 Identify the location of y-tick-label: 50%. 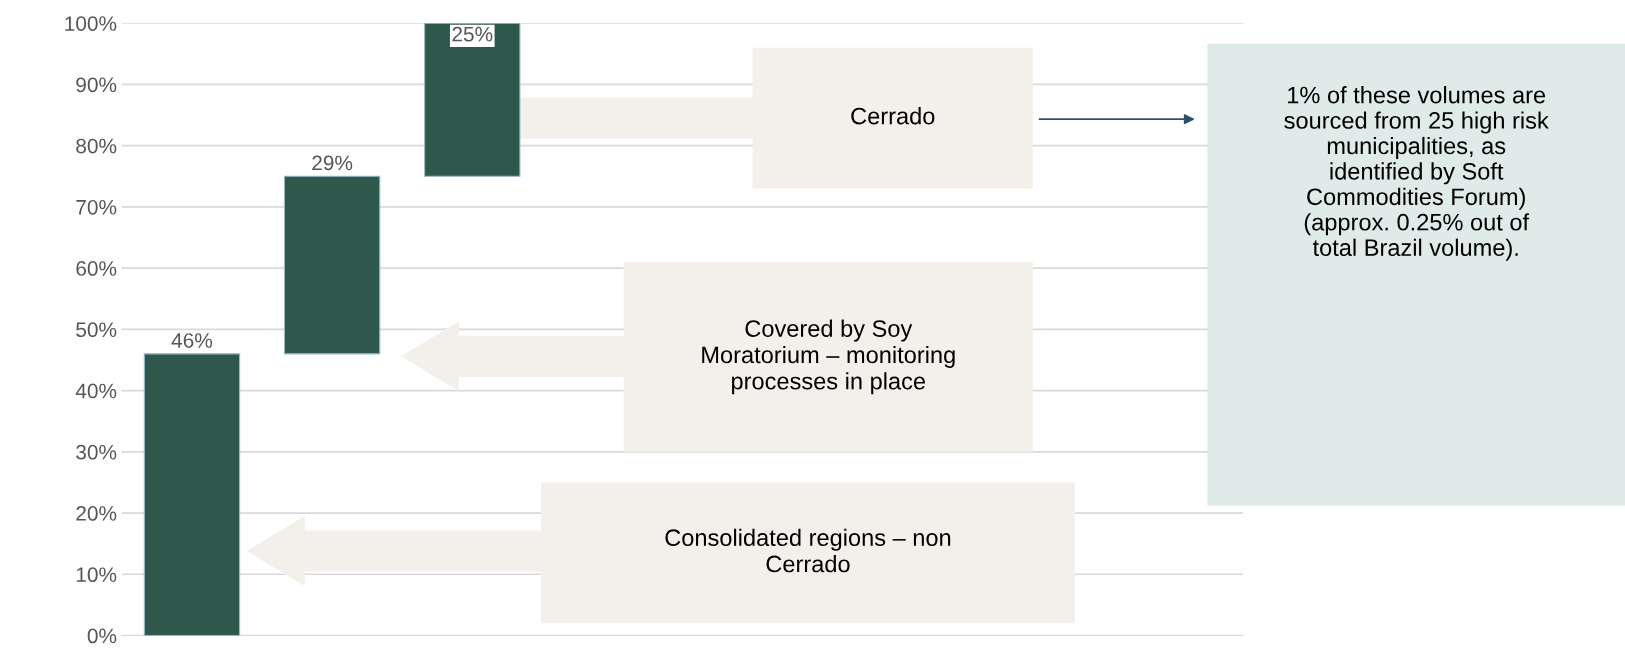
(96, 330).